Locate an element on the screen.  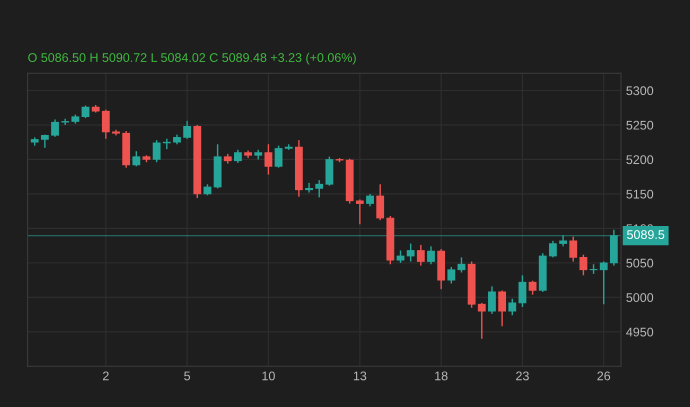
text: O 5086.50 H 5090.72 L 5084.02 C 5089.48 +3.23 (+0.06%) is located at coordinates (192, 58).